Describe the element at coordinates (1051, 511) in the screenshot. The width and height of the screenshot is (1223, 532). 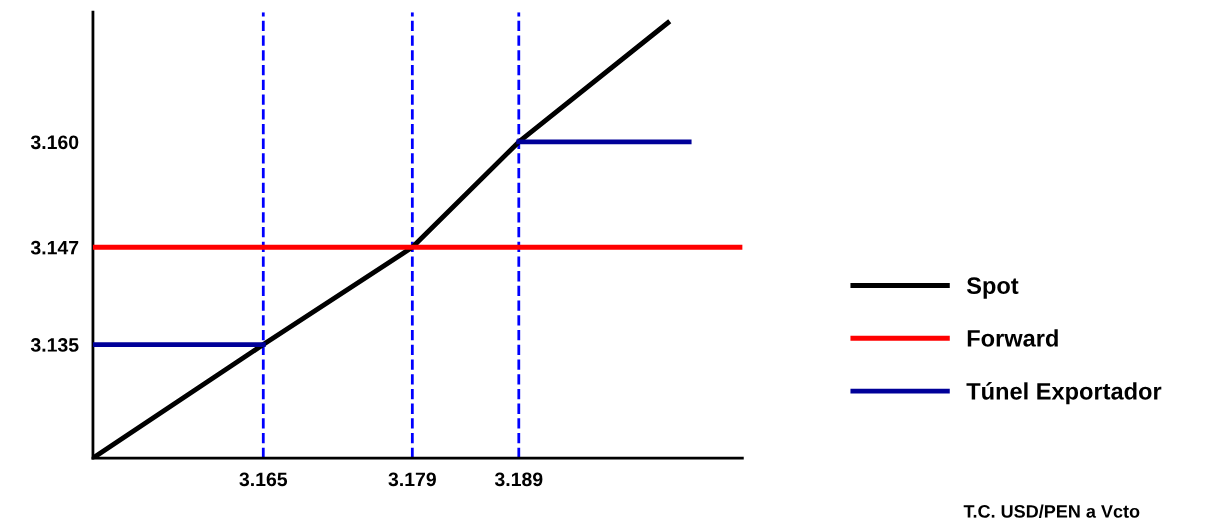
I see `text: T.C. USD/PEN a Vcto` at that location.